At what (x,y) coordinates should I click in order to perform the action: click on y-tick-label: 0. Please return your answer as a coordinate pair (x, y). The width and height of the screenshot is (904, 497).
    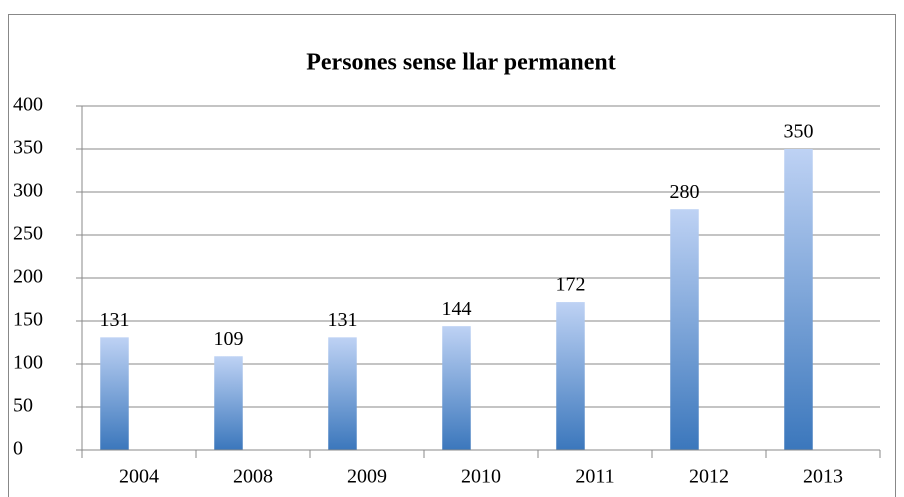
    Looking at the image, I should click on (18, 449).